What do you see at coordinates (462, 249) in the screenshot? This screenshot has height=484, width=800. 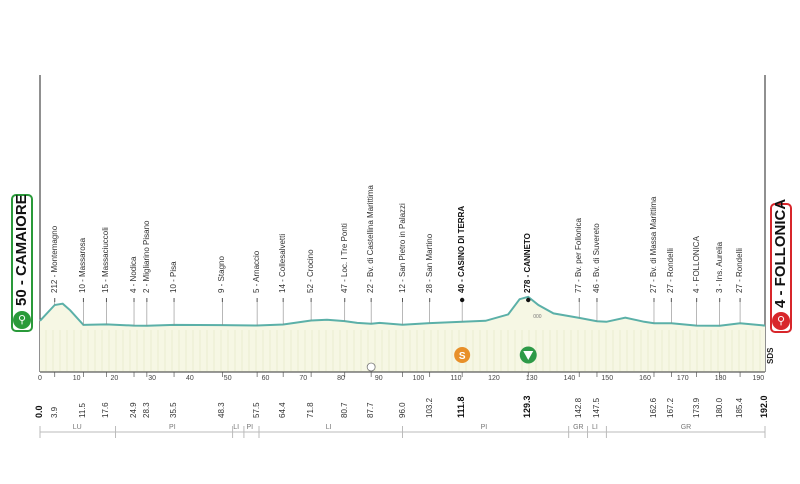 I see `point-label: 40 - CASINO DI TERRA` at bounding box center [462, 249].